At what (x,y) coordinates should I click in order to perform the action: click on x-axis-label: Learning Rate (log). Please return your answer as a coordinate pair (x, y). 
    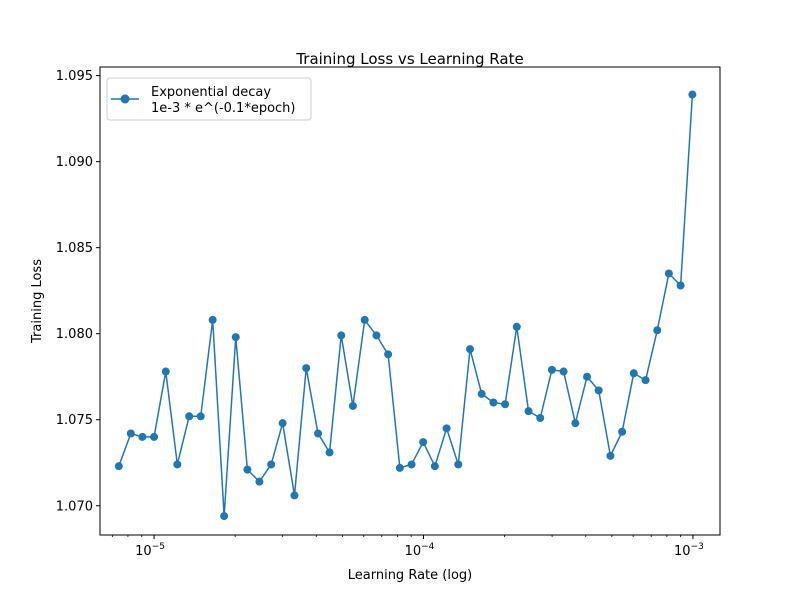
    Looking at the image, I should click on (410, 575).